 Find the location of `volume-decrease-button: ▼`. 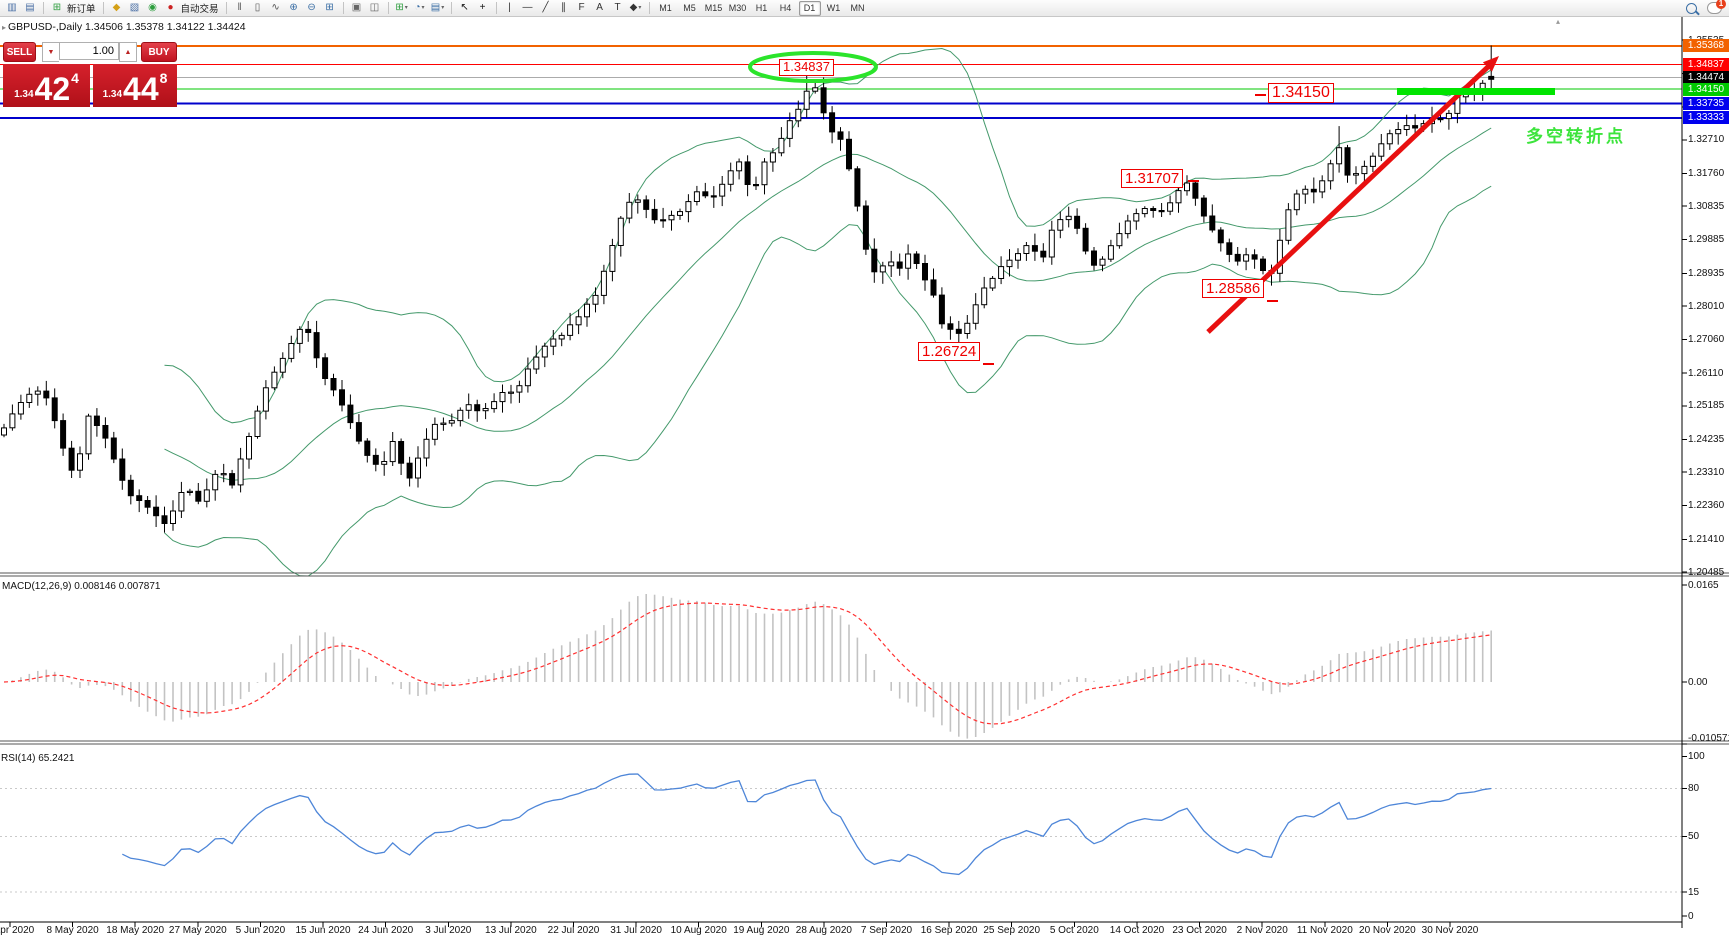

volume-decrease-button: ▼ is located at coordinates (50, 52).